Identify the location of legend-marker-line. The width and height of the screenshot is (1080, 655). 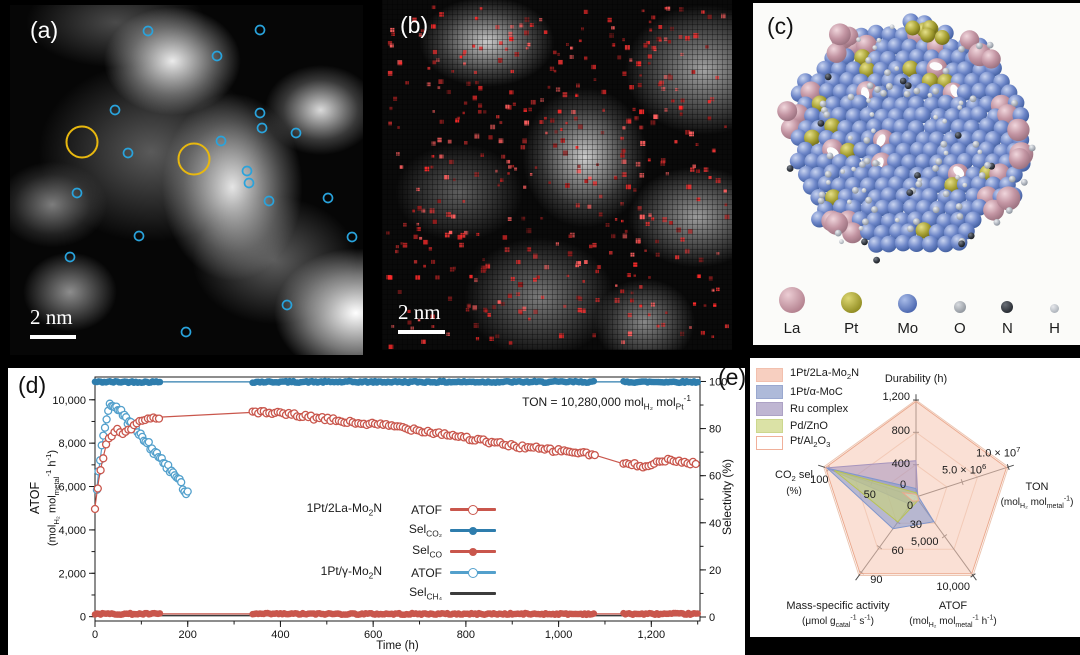
(473, 572).